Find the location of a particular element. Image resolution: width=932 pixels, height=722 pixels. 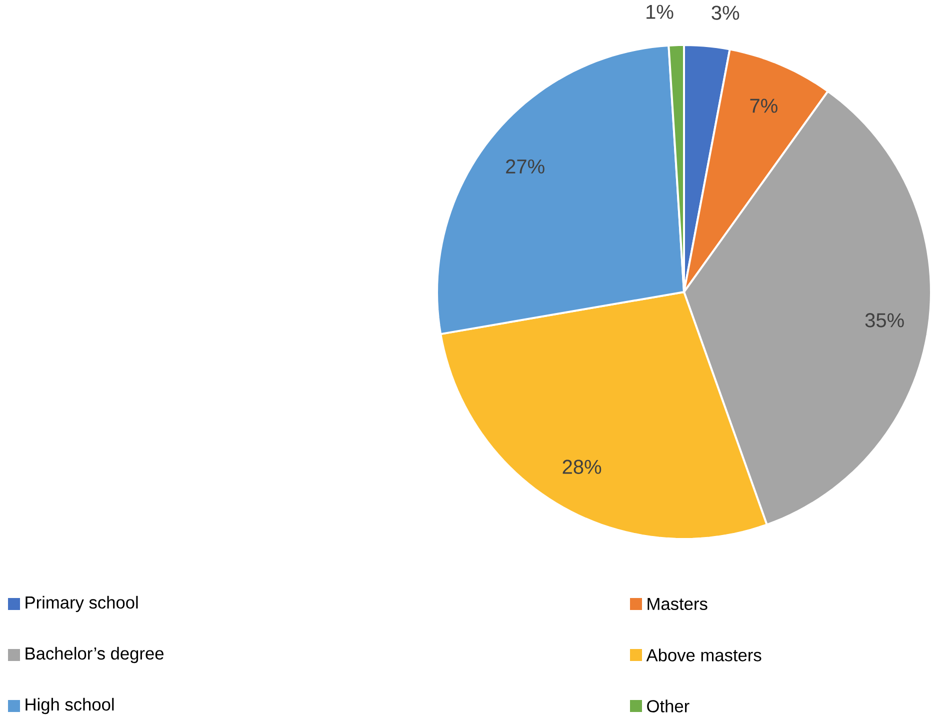

legend-label: Above masters is located at coordinates (704, 655).